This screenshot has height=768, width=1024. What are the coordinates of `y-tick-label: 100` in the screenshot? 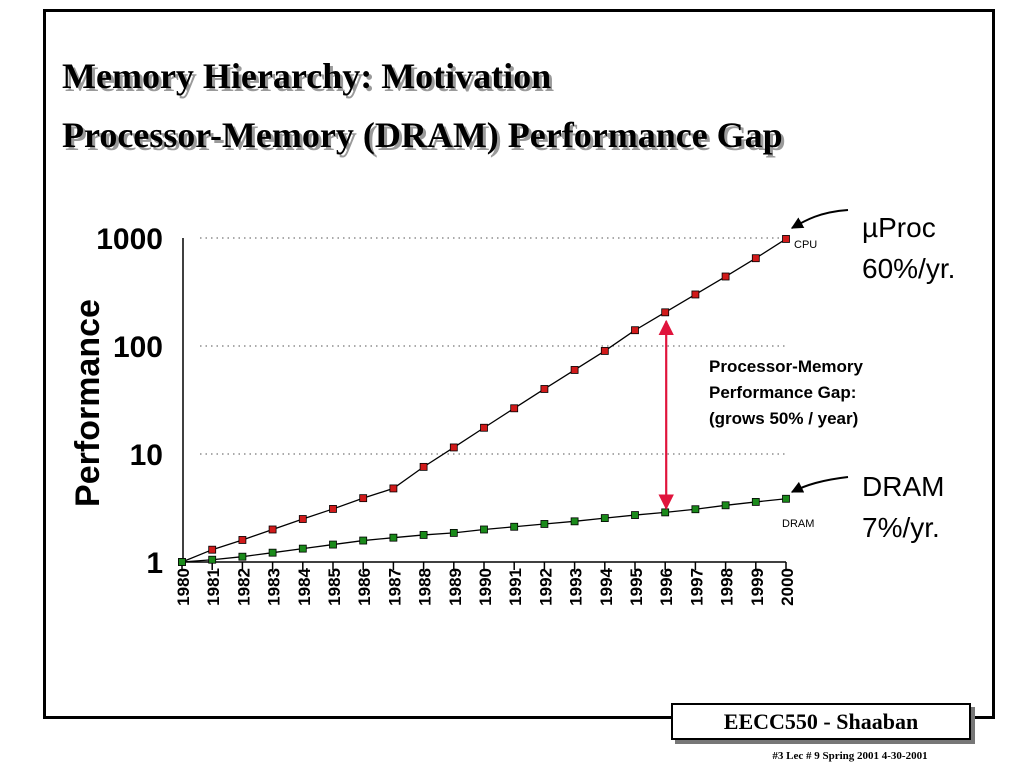 It's located at (138, 347).